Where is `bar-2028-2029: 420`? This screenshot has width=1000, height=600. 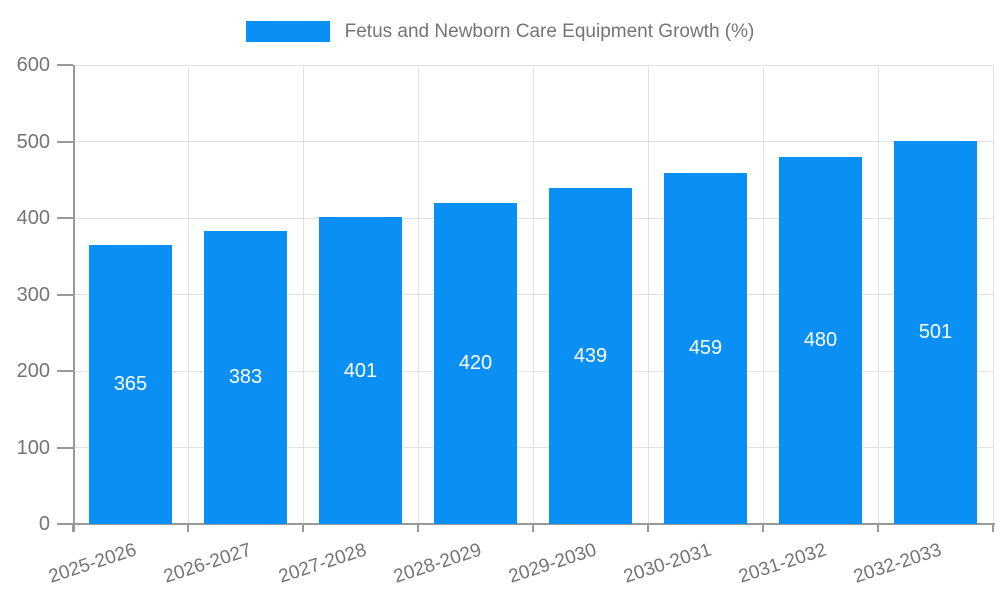
bar-2028-2029: 420 is located at coordinates (475, 363).